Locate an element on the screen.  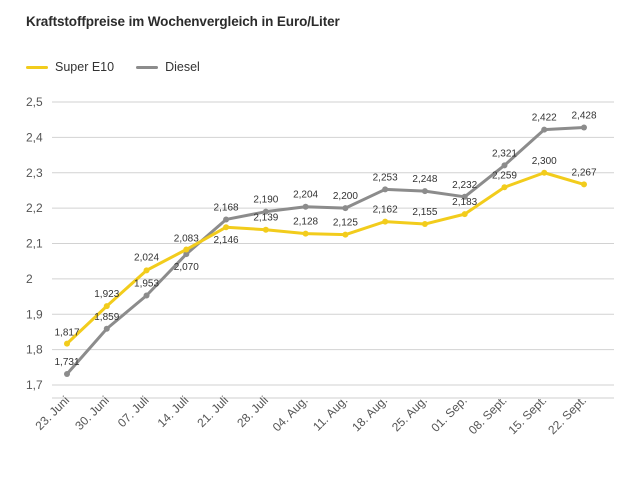
data-label-diesel: 1,953 is located at coordinates (146, 284).